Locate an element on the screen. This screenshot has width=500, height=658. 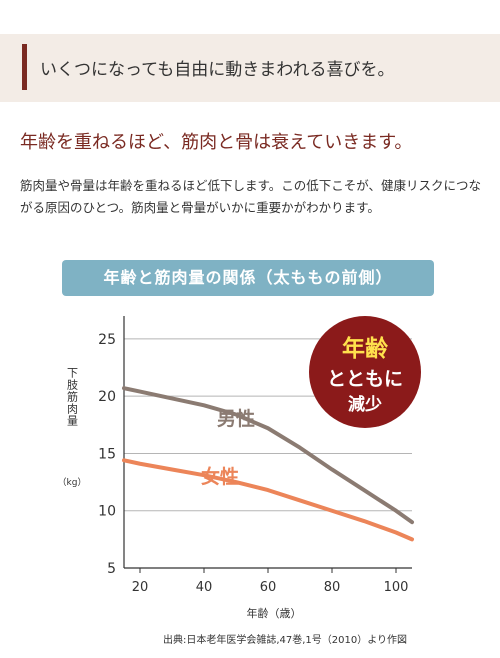
y-axis-label: 下肢筋肉量 is located at coordinates (72, 397).